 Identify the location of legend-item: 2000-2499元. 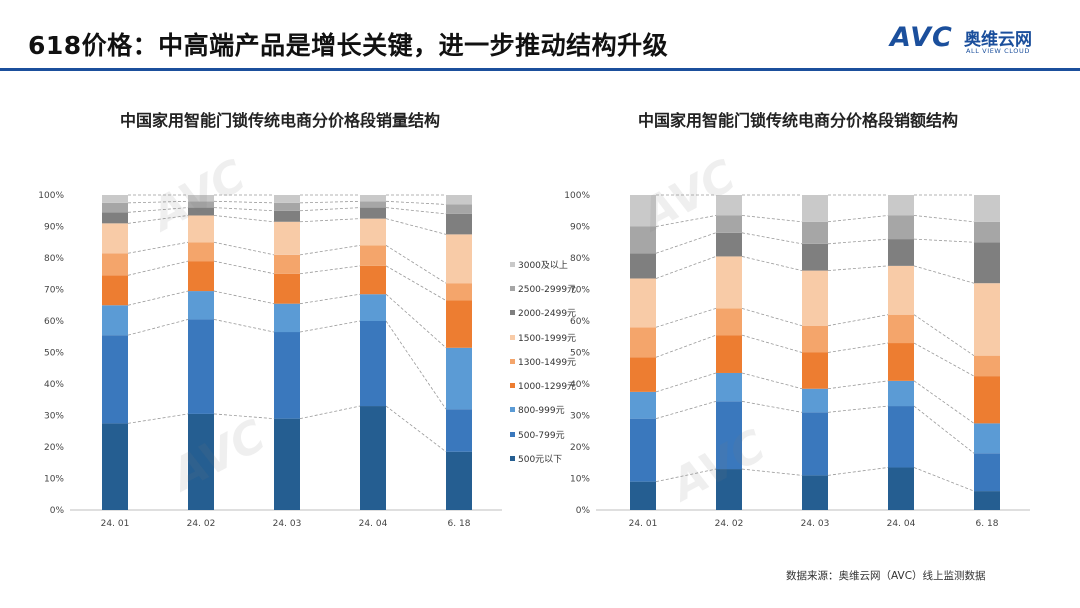
(550, 313).